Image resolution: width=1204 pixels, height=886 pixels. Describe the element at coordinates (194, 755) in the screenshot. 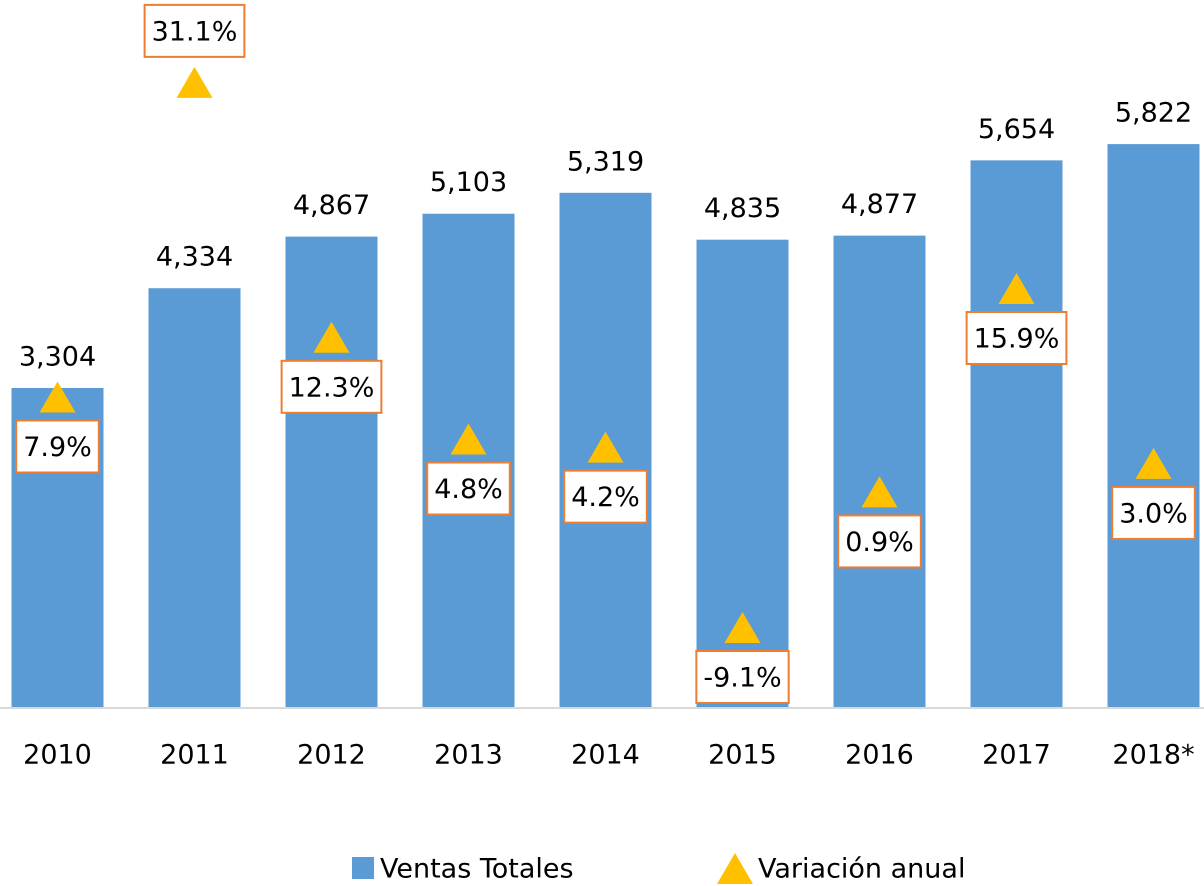

I see `x-tick-label: 2011` at that location.